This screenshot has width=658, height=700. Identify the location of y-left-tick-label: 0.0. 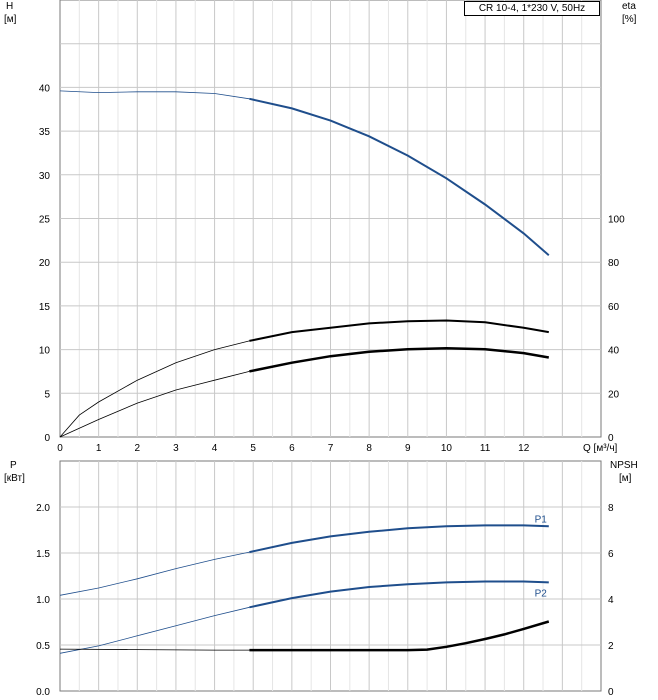
(43, 692).